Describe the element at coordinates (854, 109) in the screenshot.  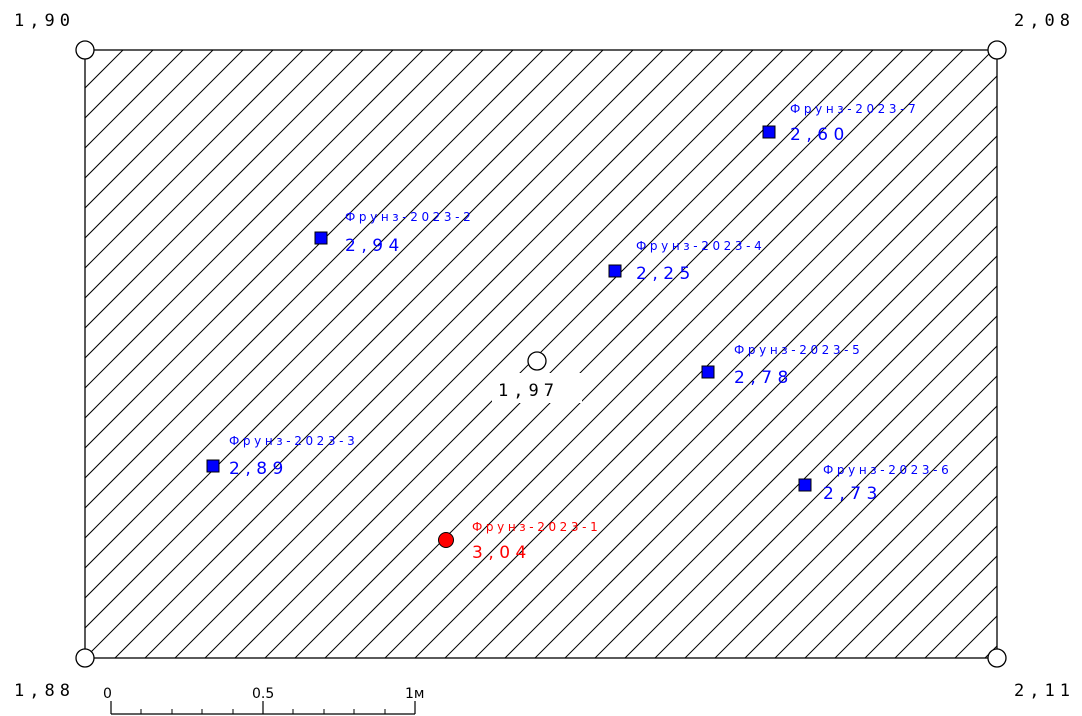
I see `point-label-p7: Фрунз-2023-7` at that location.